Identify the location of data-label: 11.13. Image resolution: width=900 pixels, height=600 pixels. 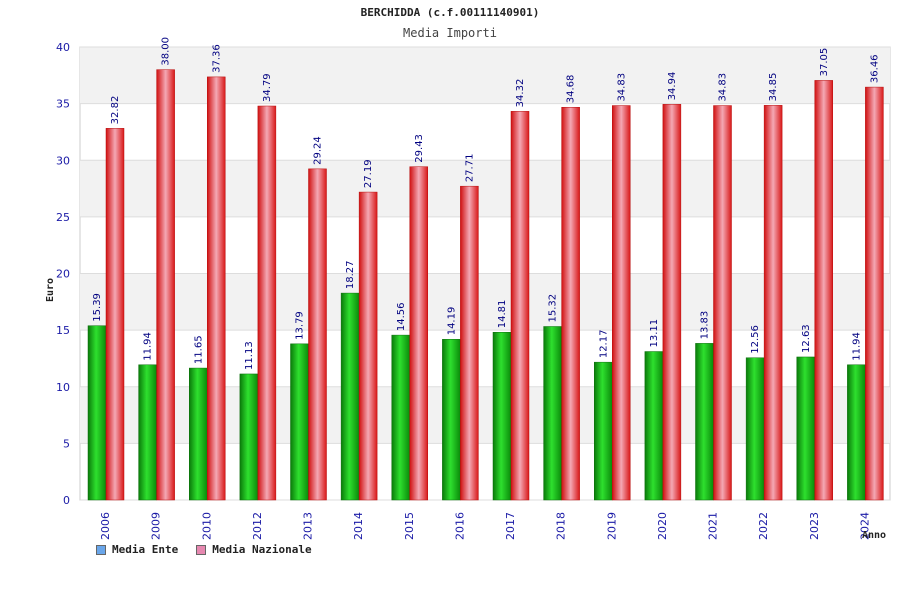
(249, 355).